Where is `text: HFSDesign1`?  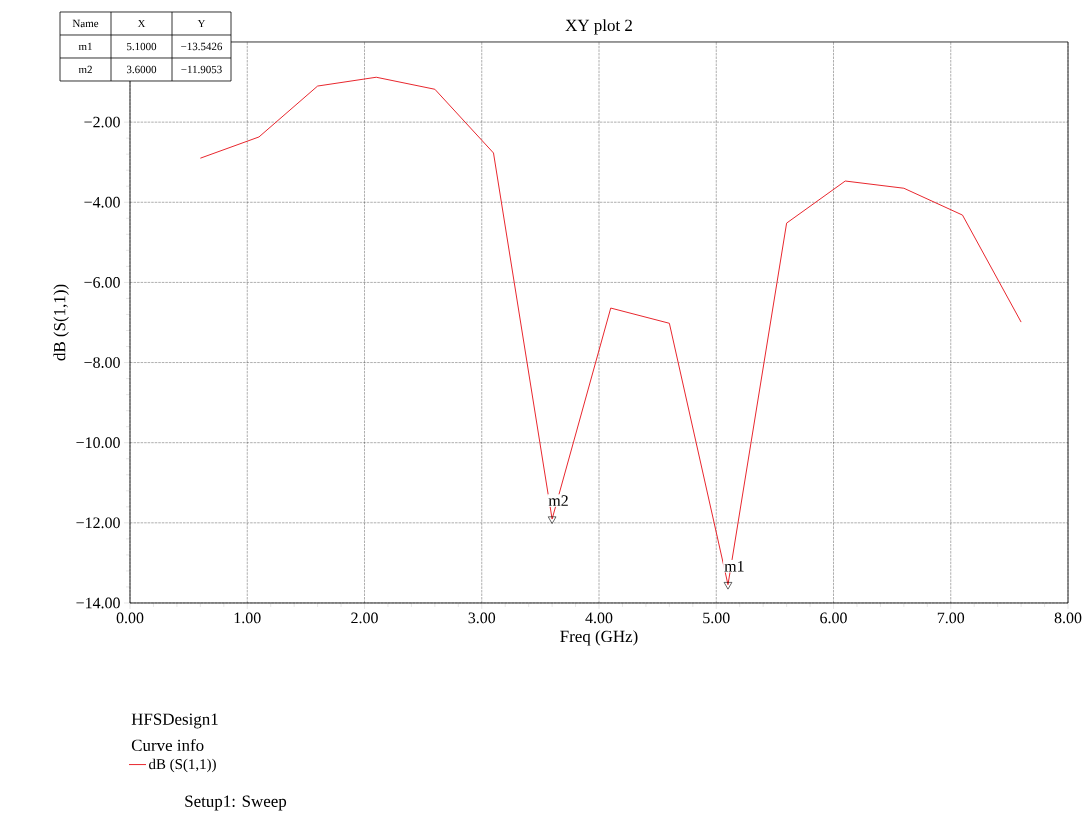 text: HFSDesign1 is located at coordinates (174, 721).